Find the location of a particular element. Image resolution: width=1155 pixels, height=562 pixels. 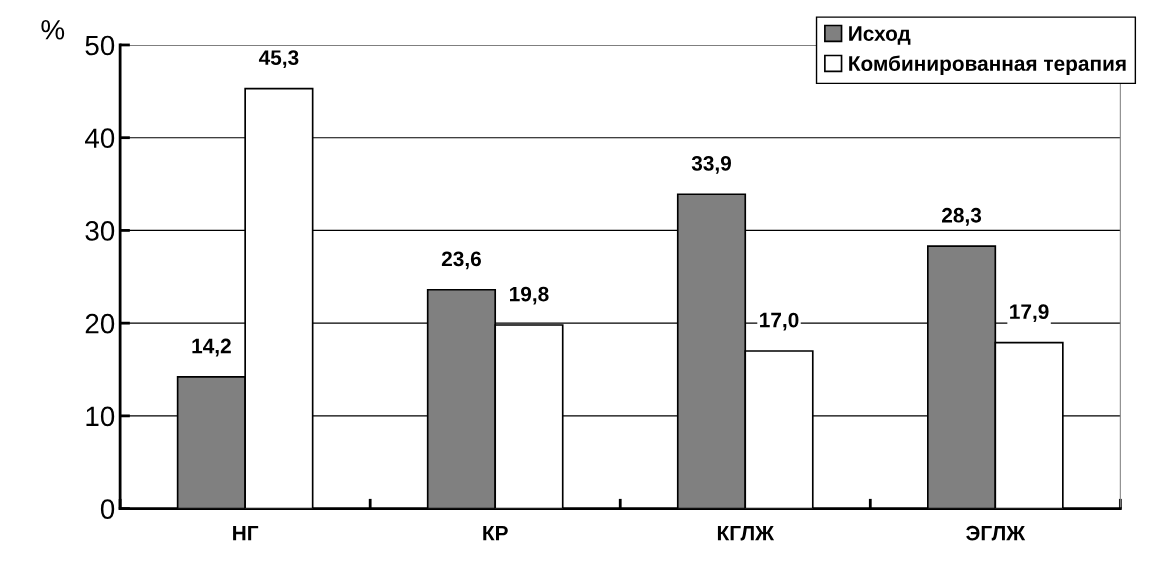

y-tick-label: 0 is located at coordinates (107, 509).